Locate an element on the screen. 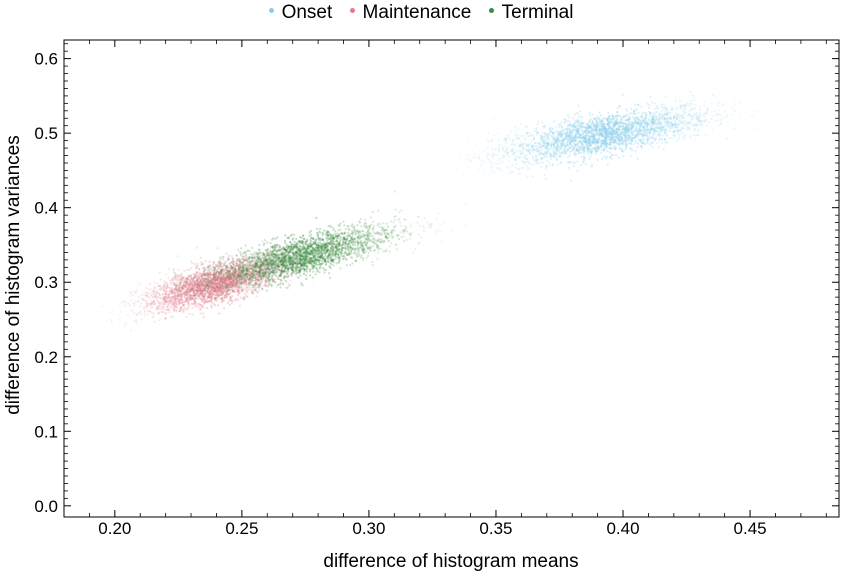  legend-item-terminal: Terminal is located at coordinates (530, 13).